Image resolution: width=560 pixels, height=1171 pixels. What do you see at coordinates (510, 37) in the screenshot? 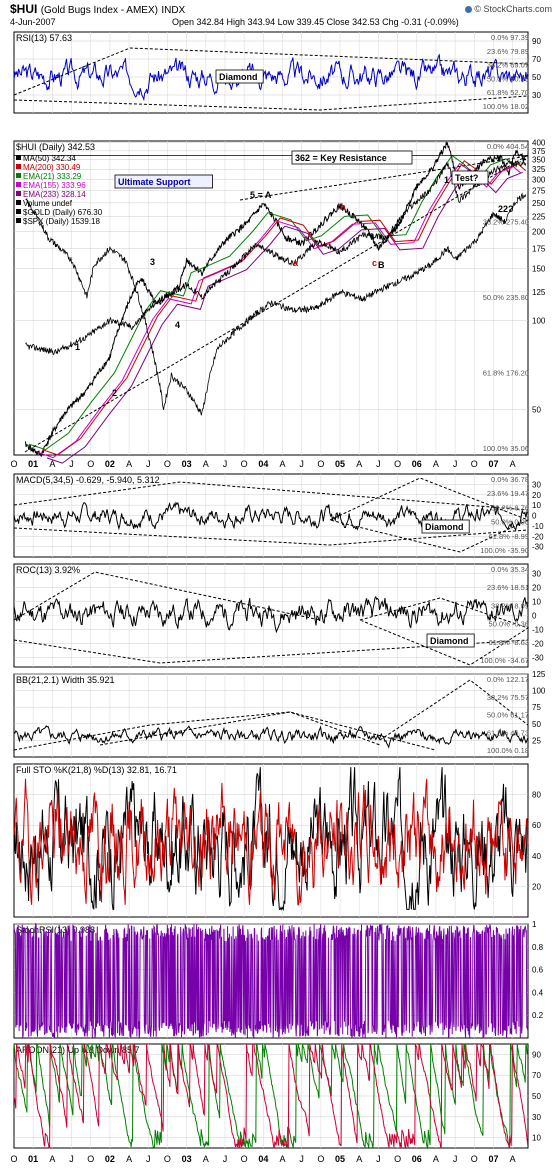
I see `rsi-fib-label: 0.0% 97.39` at bounding box center [510, 37].